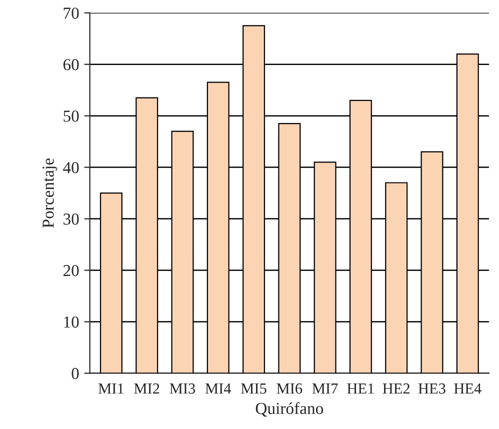  I want to click on y-tick-label: 20, so click(71, 270).